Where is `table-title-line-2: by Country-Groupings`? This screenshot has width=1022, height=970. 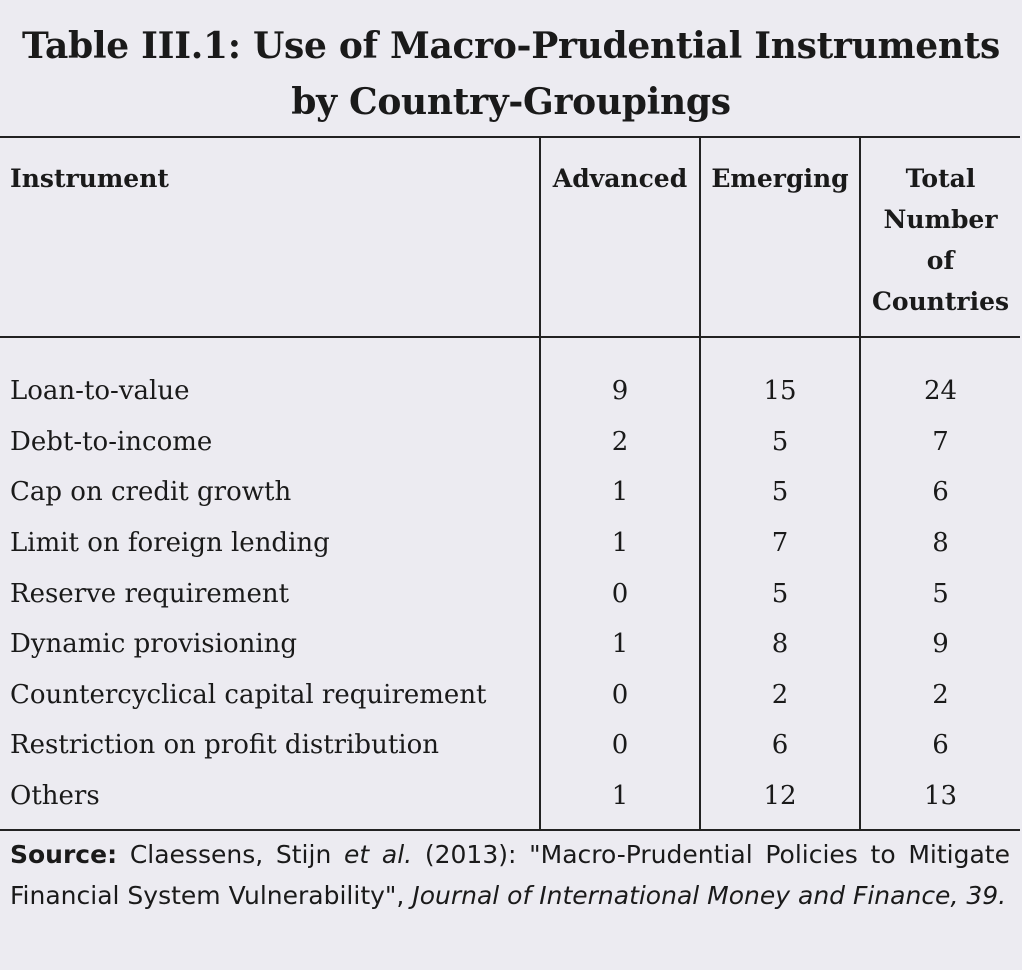
table-title-line-2: by Country-Groupings is located at coordinates (511, 102).